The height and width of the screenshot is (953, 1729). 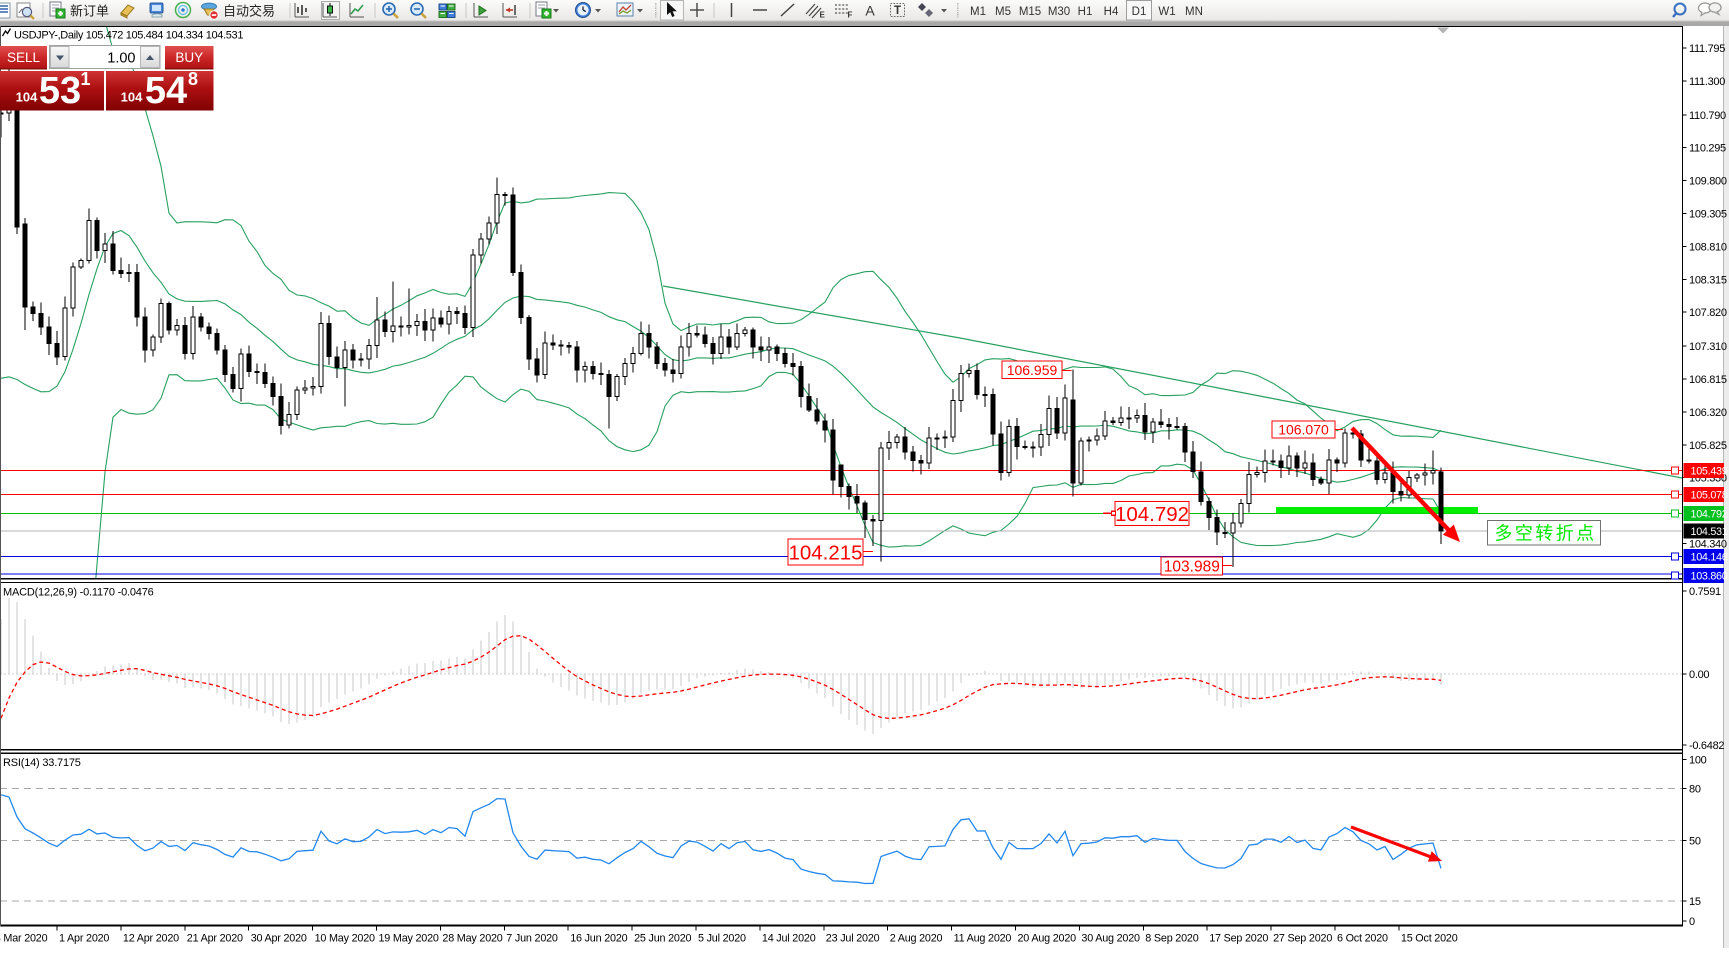 What do you see at coordinates (1708, 182) in the screenshot?
I see `svg-text: 109.800` at bounding box center [1708, 182].